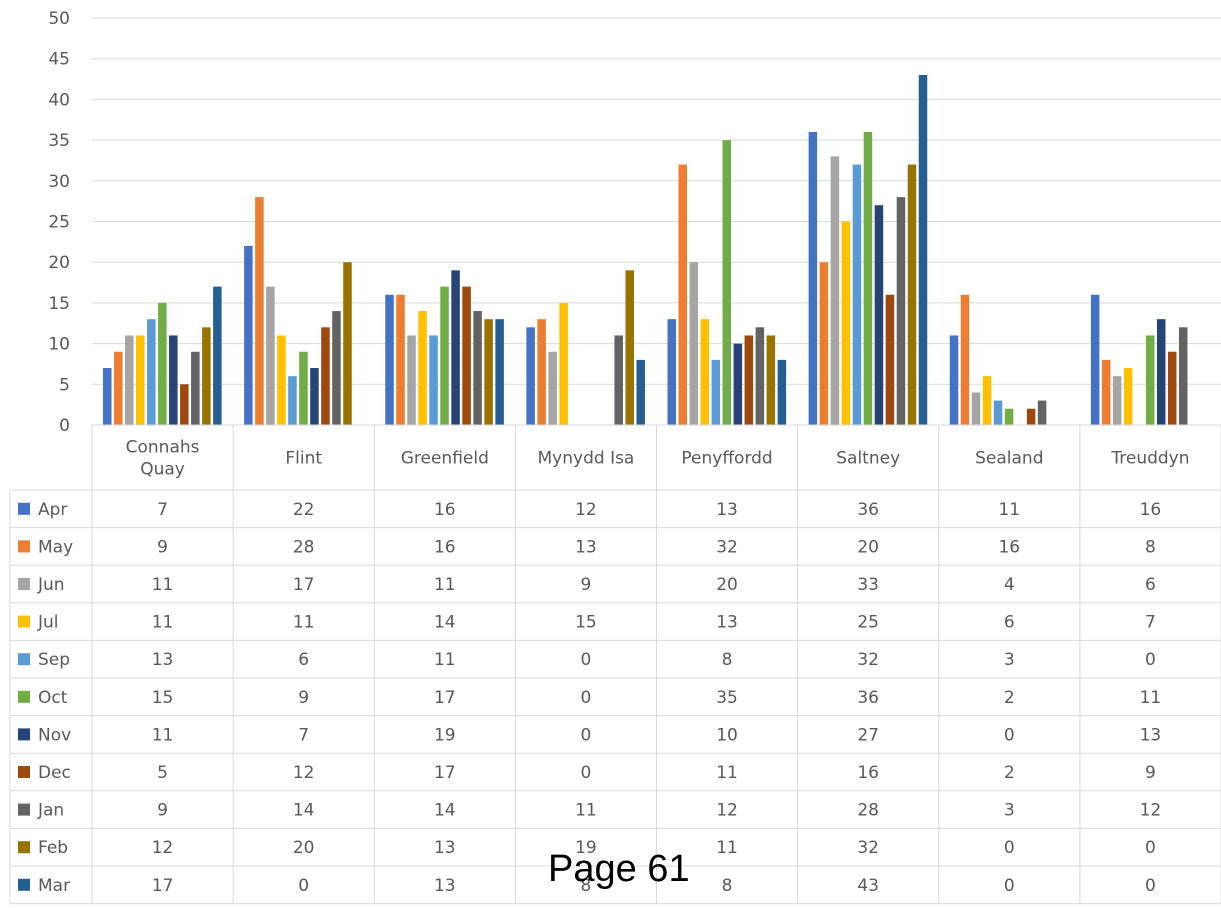 The width and height of the screenshot is (1221, 908). Describe the element at coordinates (868, 510) in the screenshot. I see `table-cell-value: 36` at that location.